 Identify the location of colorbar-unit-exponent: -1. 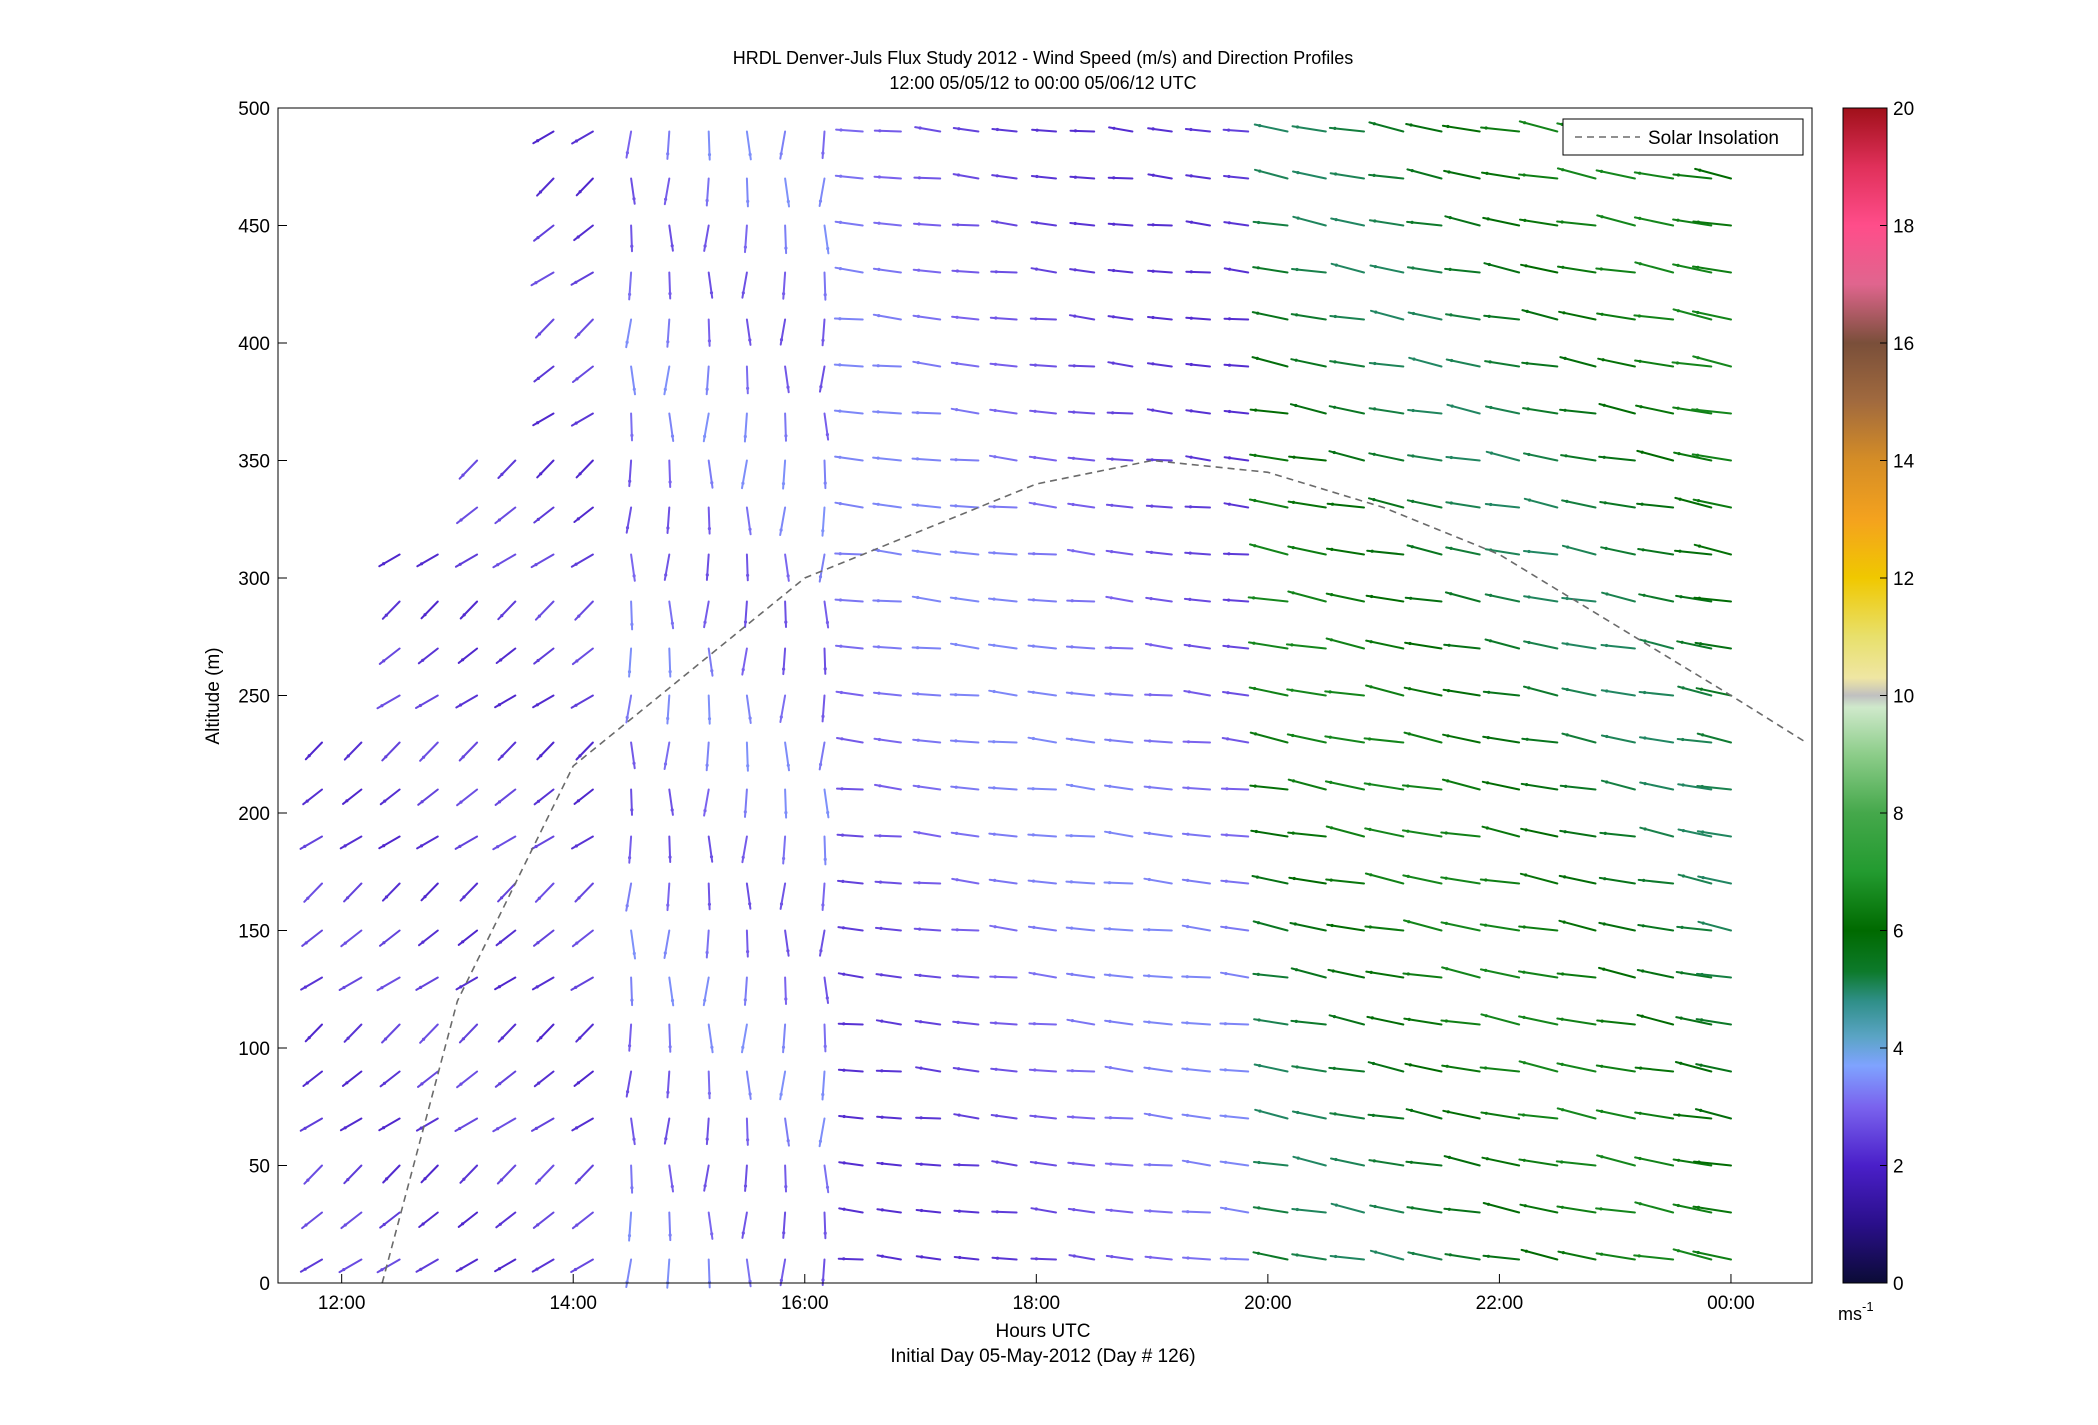
(1868, 1306).